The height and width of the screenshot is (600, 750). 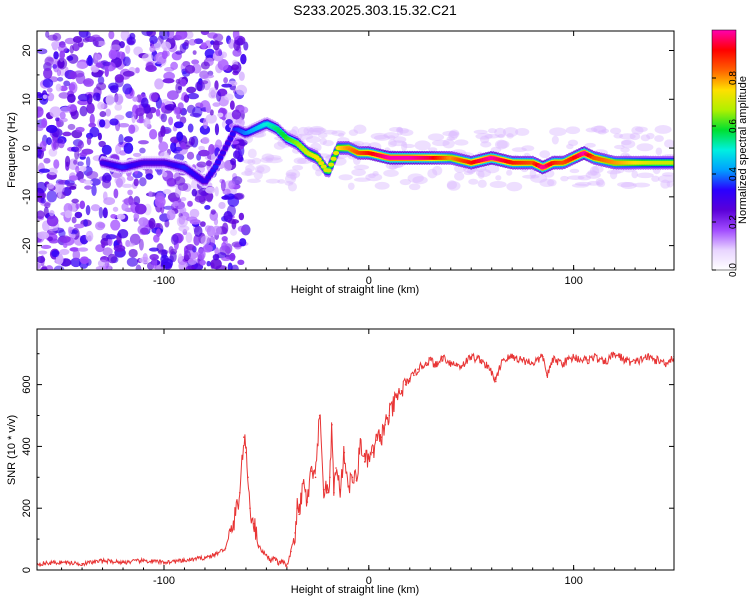 What do you see at coordinates (733, 174) in the screenshot?
I see `colorbar-tick-label: 0.4` at bounding box center [733, 174].